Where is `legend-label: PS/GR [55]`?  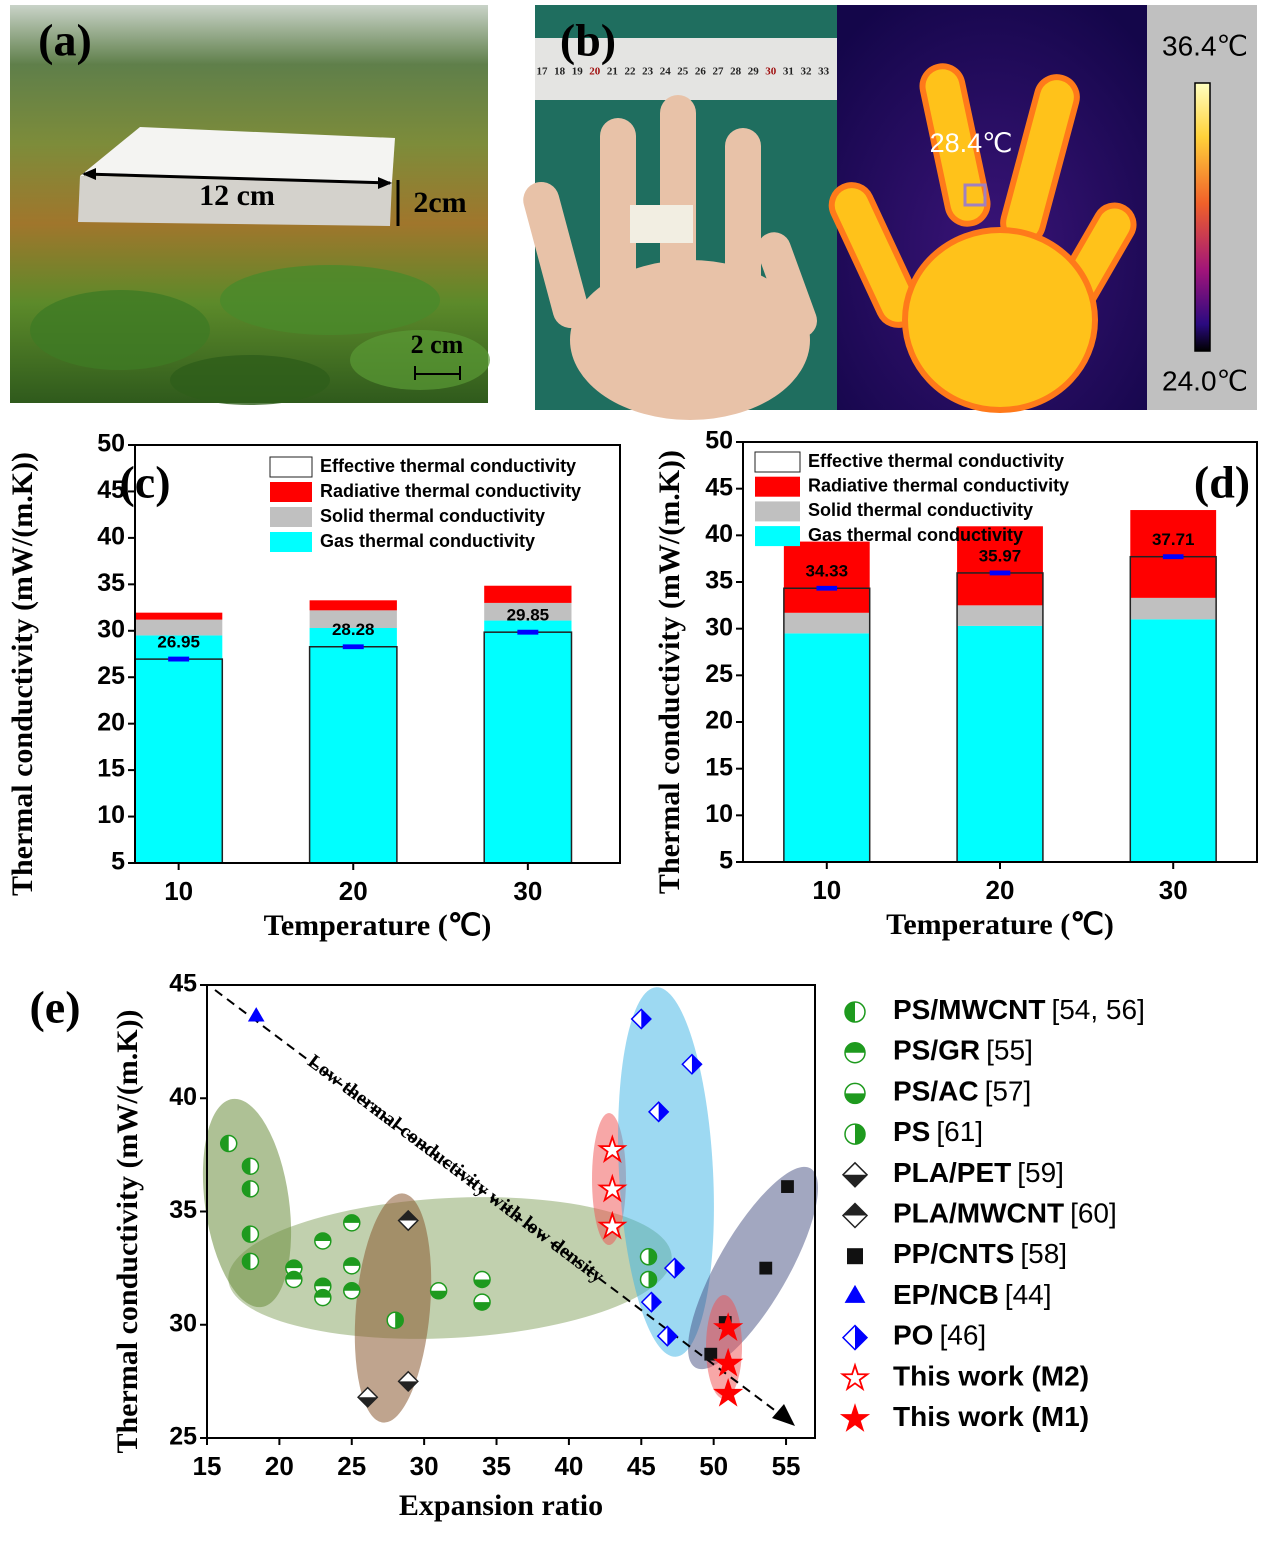
legend-label: PS/GR [55] is located at coordinates (963, 1050).